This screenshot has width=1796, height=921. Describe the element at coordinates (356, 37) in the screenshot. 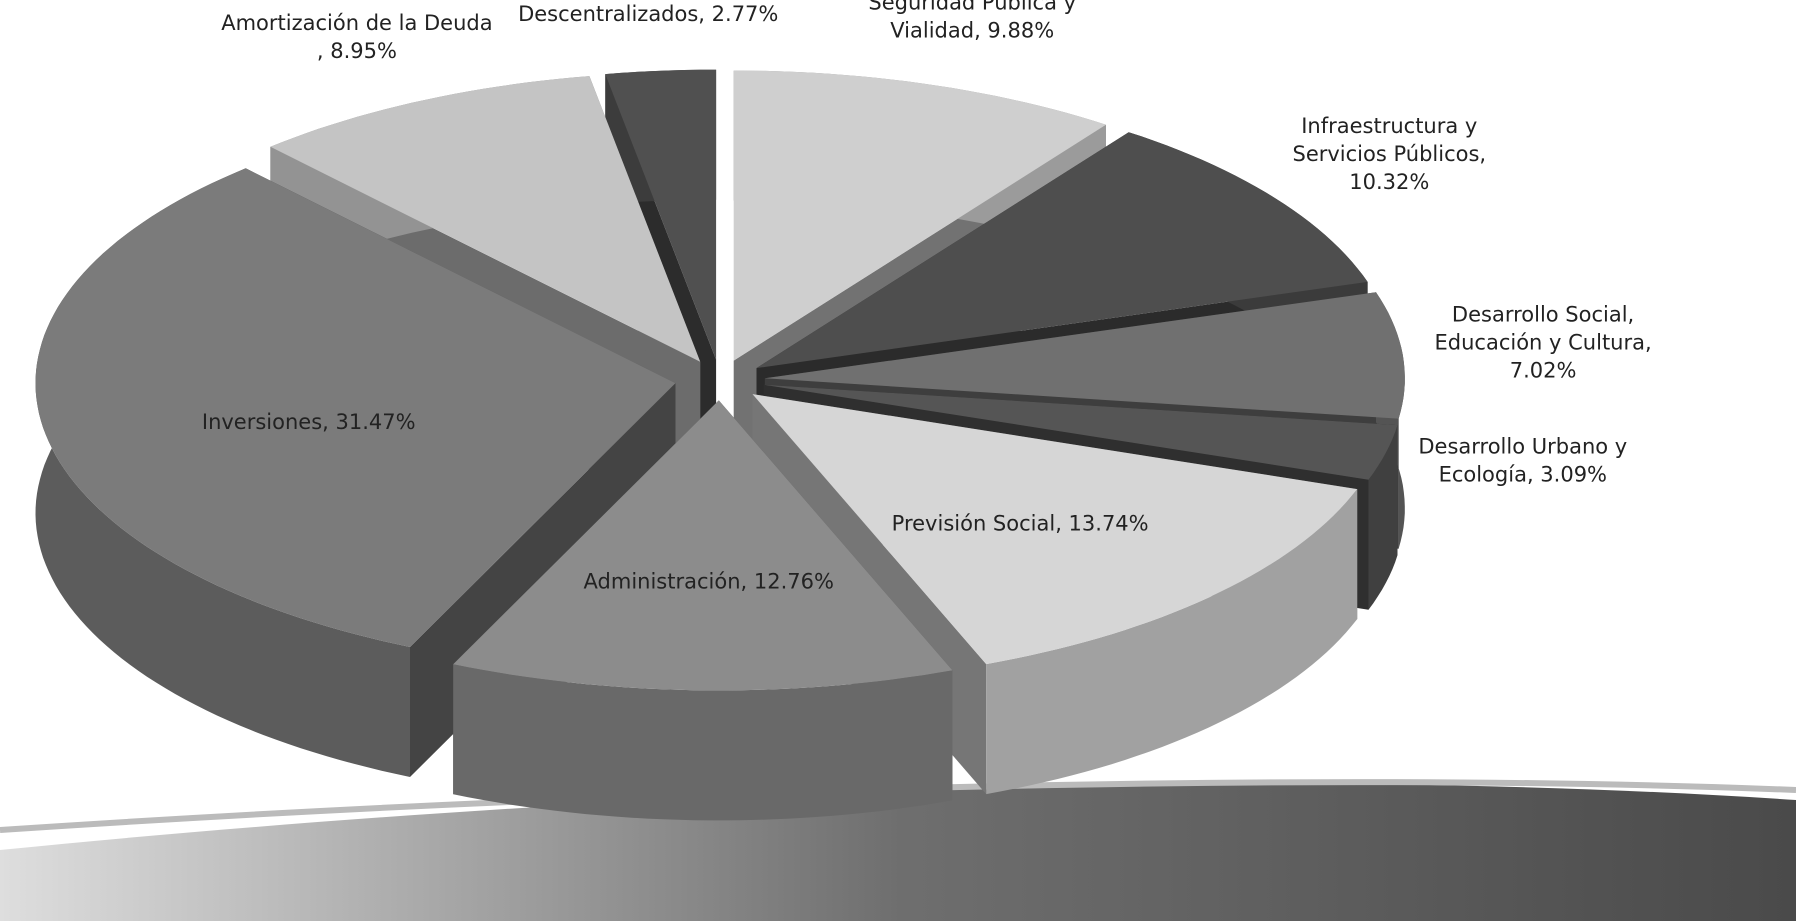

I see `data-label: Amortización de la Deuda, 8.95%` at that location.